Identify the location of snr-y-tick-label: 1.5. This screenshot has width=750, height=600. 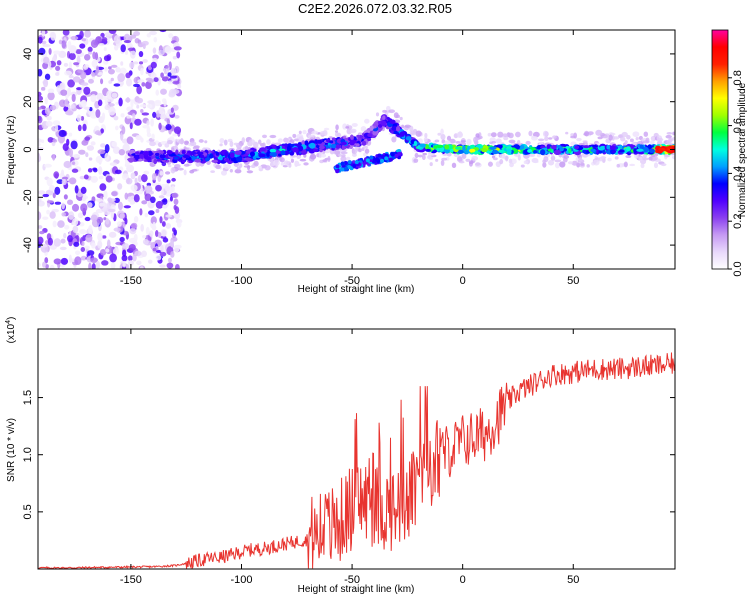
(28, 397).